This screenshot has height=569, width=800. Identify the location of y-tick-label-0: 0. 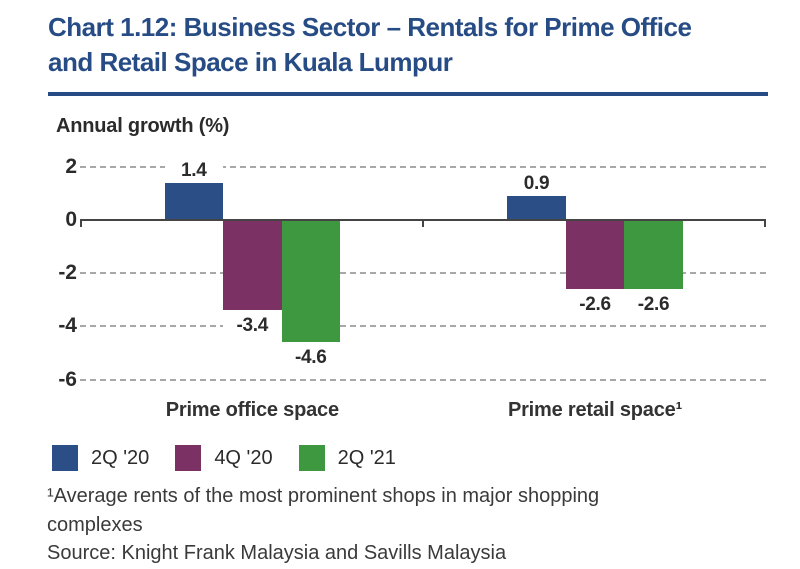
(71, 219).